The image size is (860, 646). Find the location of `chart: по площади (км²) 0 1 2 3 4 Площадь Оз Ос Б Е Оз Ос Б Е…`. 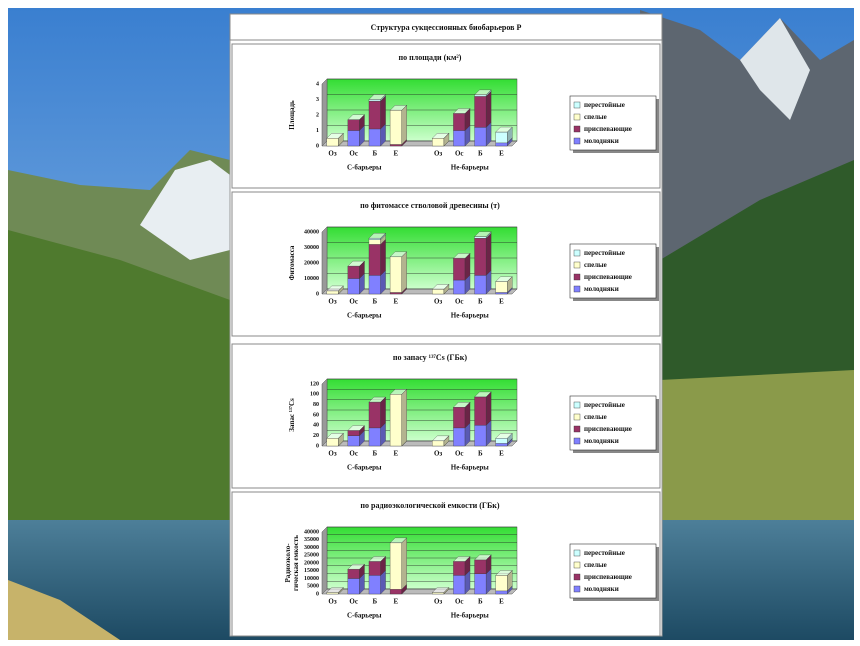

chart: по площади (км²) 0 1 2 3 4 Площадь Оз Ос Б Е Оз Ос Б Е… is located at coordinates (446, 116).